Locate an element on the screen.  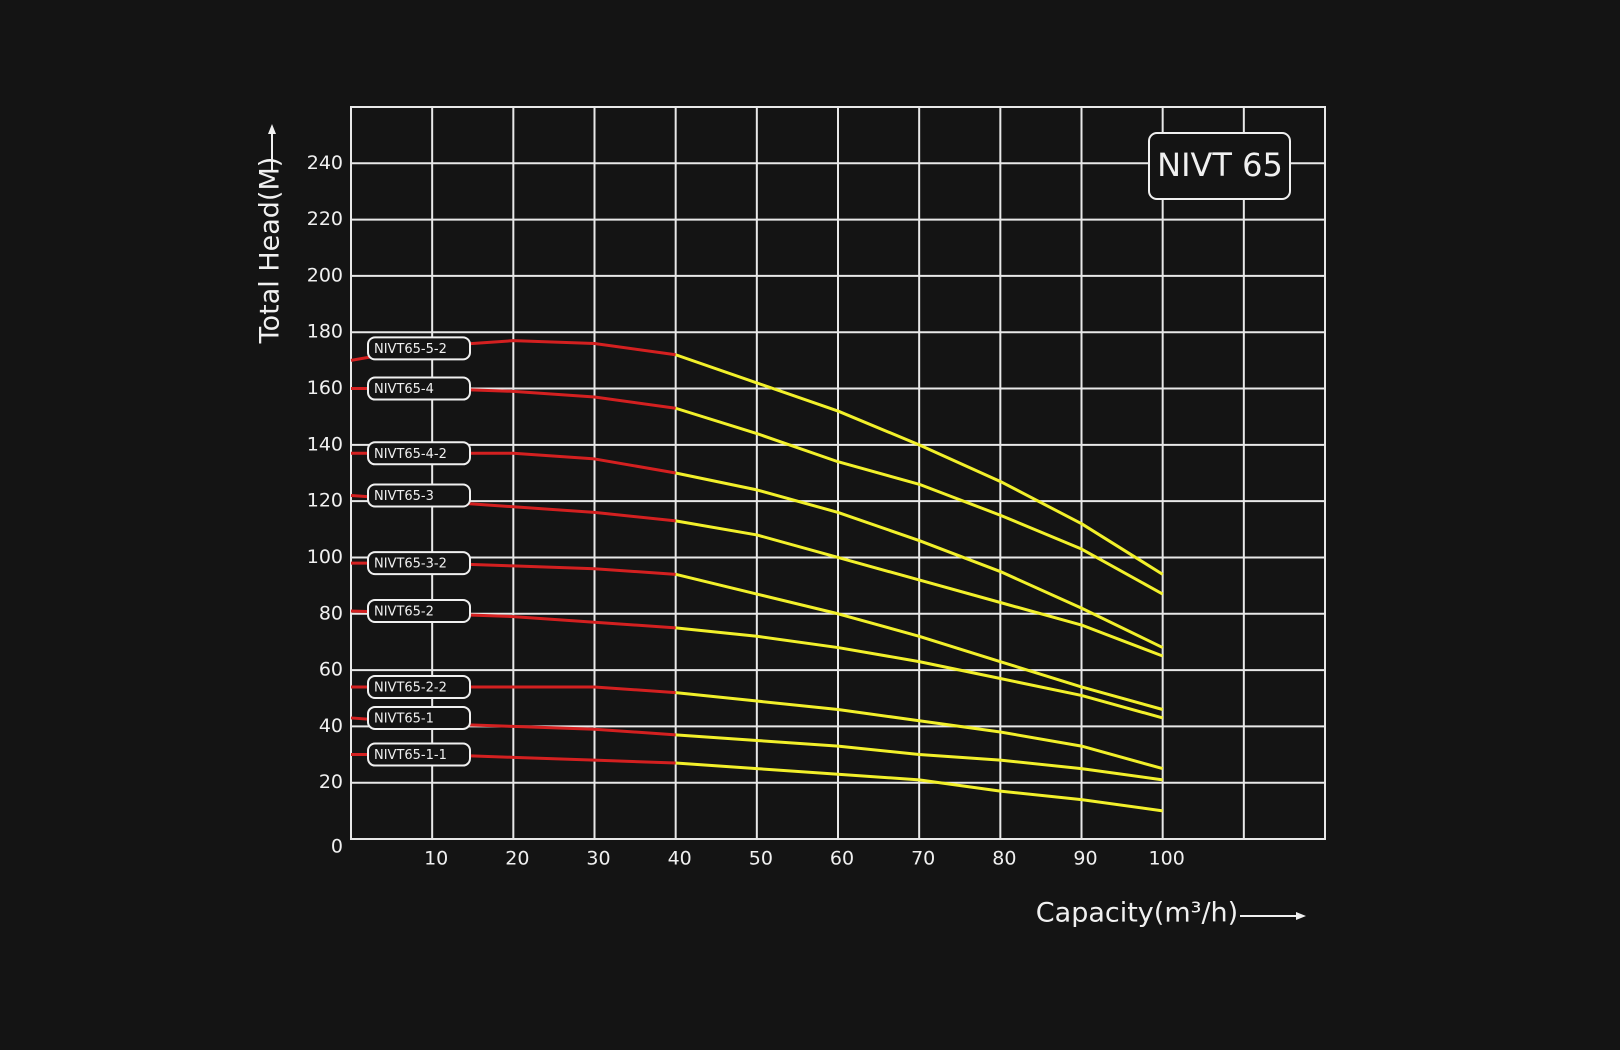
y-tick-label: 140 is located at coordinates (325, 444).